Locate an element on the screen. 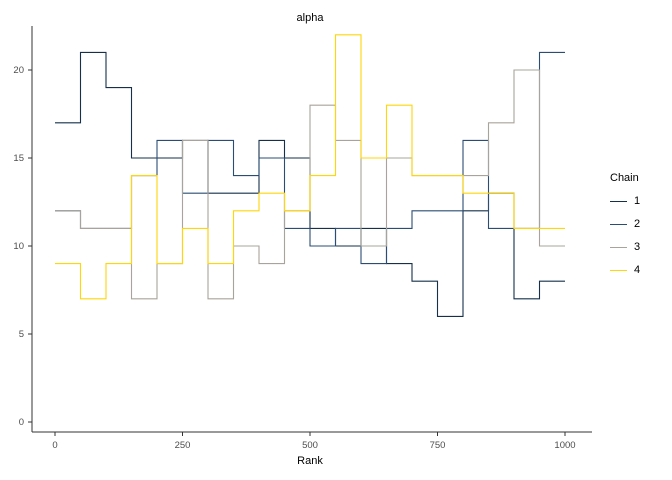  legend-item-chain-3: 3 is located at coordinates (625, 247).